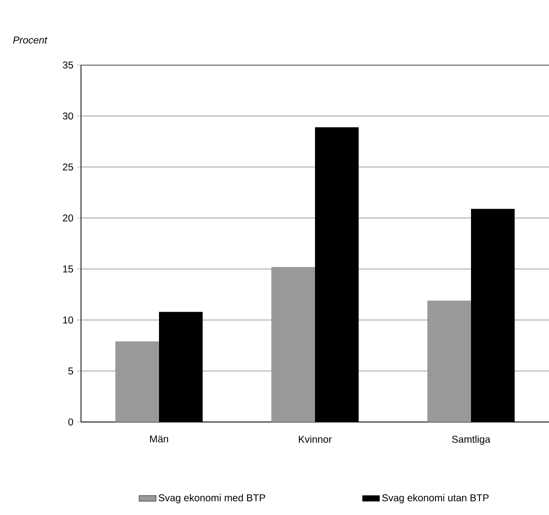 The width and height of the screenshot is (549, 515). I want to click on legend-label: Svag ekonomi utan BTP, so click(435, 499).